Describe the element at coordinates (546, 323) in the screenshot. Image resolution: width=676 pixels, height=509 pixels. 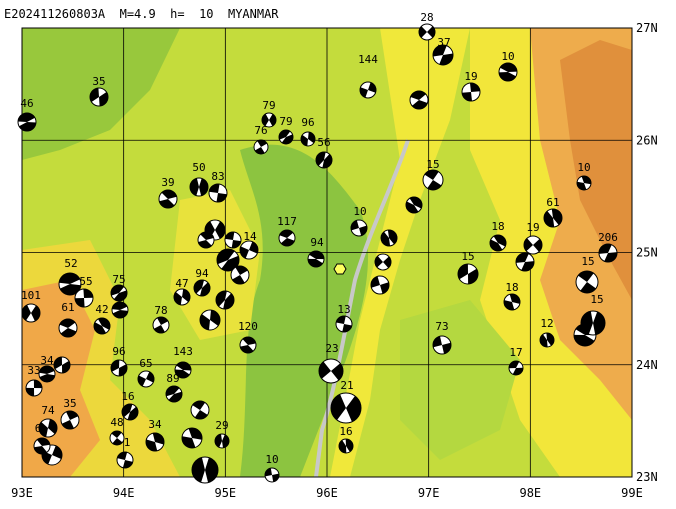
I see `depth-label: 12` at that location.